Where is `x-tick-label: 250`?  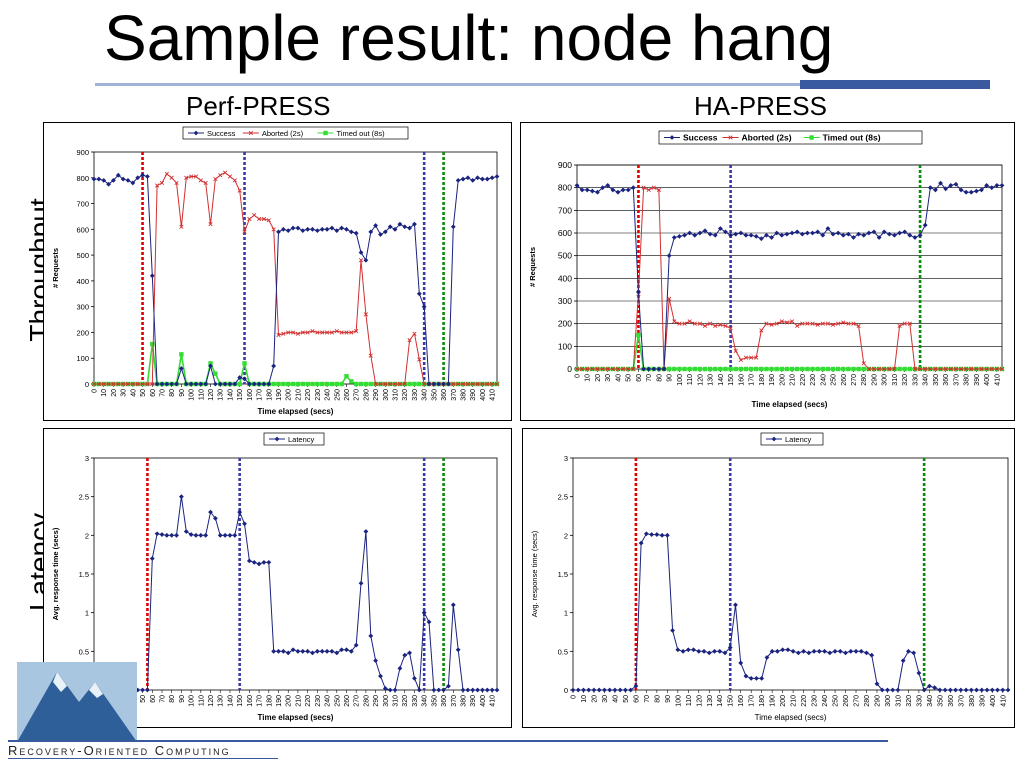 x-tick-label: 250 is located at coordinates (834, 380).